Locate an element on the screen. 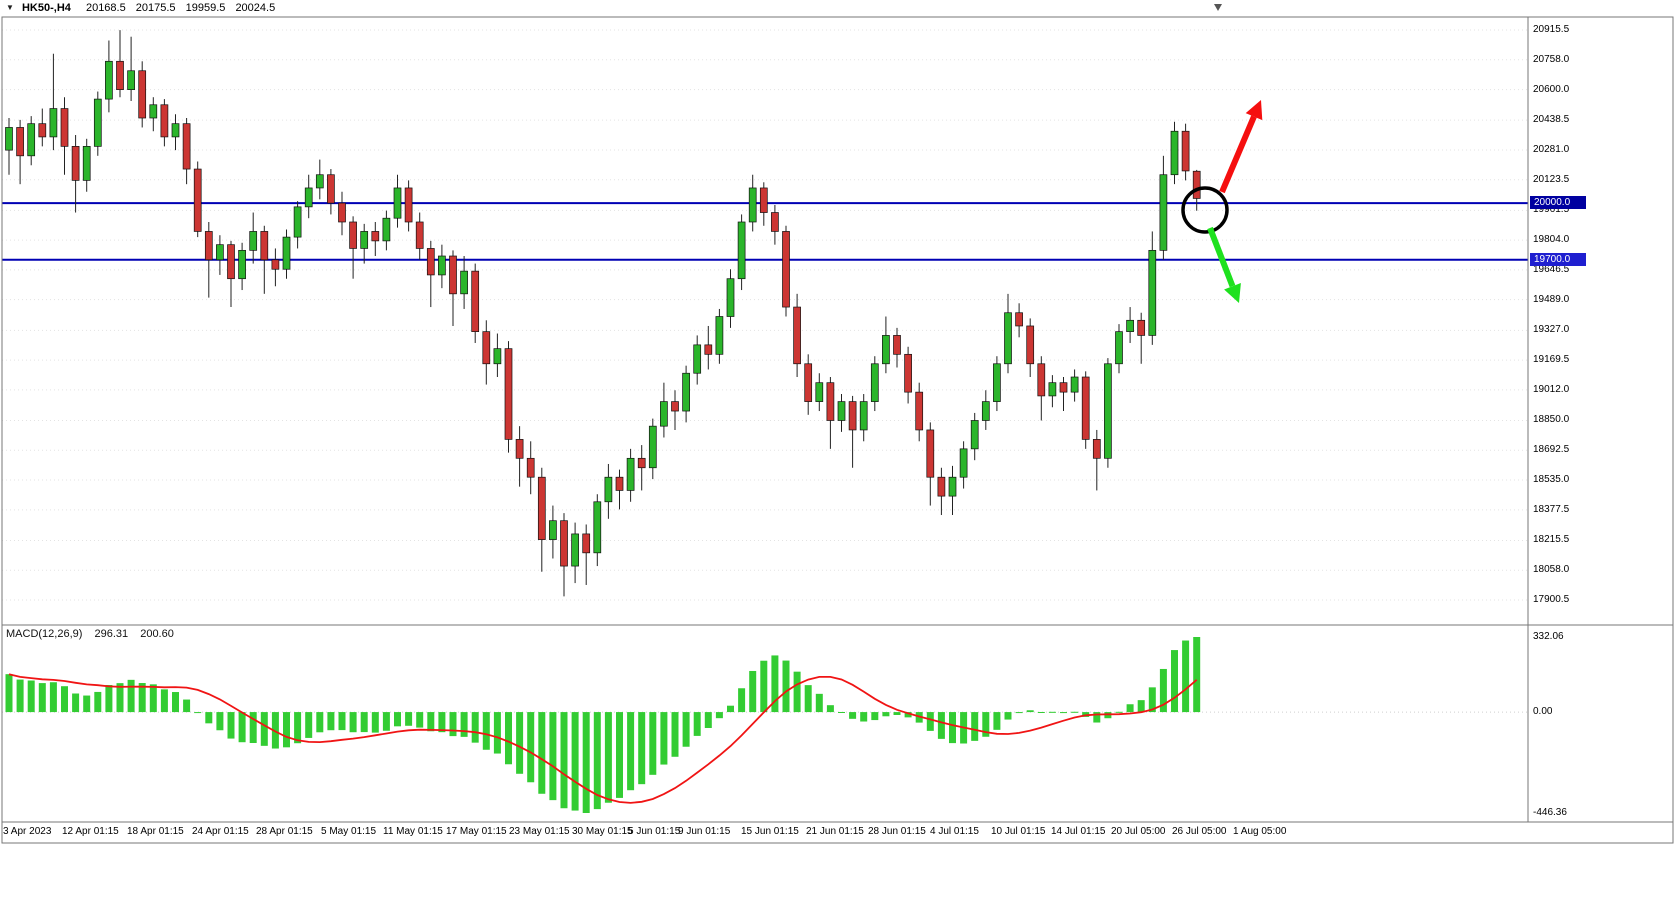 The image size is (1675, 900). chart-shift-marker-icon is located at coordinates (1218, 7).